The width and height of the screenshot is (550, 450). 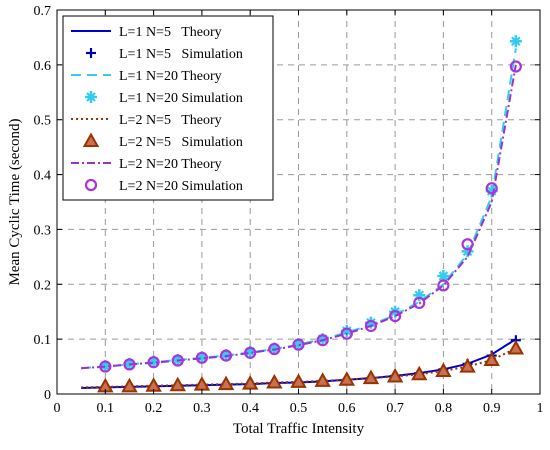 I want to click on legend-entry: L=2 N=20 Simulation, so click(x=163, y=186).